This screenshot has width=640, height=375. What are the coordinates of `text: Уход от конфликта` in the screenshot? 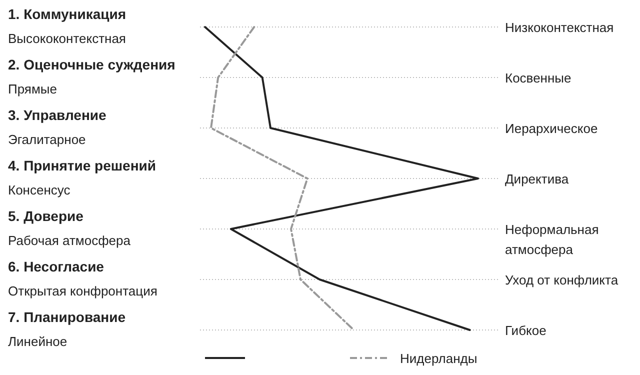 It's located at (562, 280).